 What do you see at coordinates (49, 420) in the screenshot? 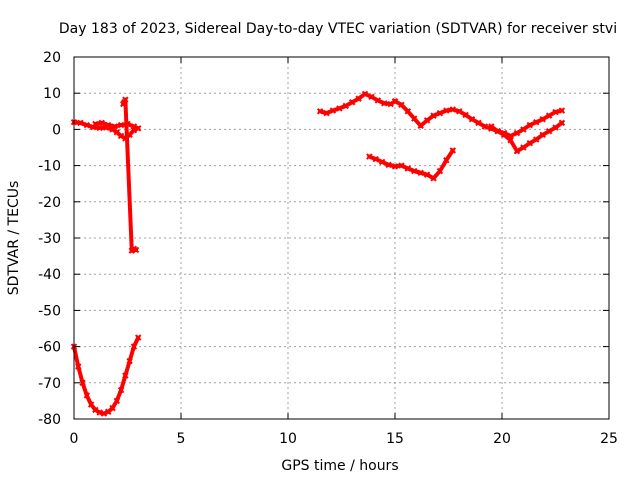
I see `y-tick-label: -80` at bounding box center [49, 420].